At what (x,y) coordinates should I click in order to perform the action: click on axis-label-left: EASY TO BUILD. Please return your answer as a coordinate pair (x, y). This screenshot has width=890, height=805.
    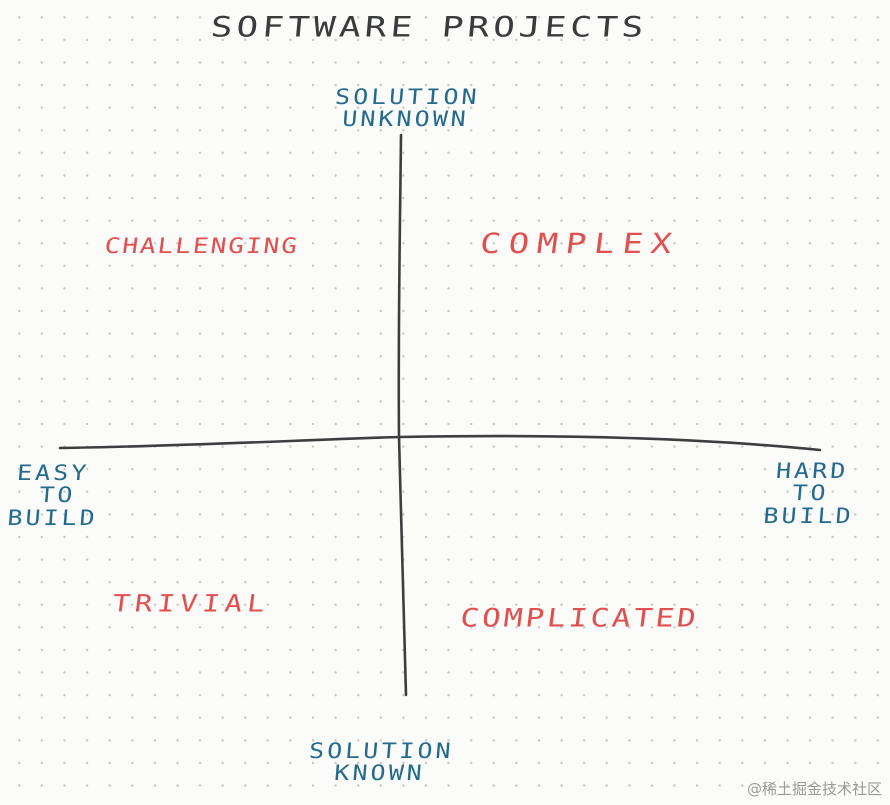
    Looking at the image, I should click on (54, 495).